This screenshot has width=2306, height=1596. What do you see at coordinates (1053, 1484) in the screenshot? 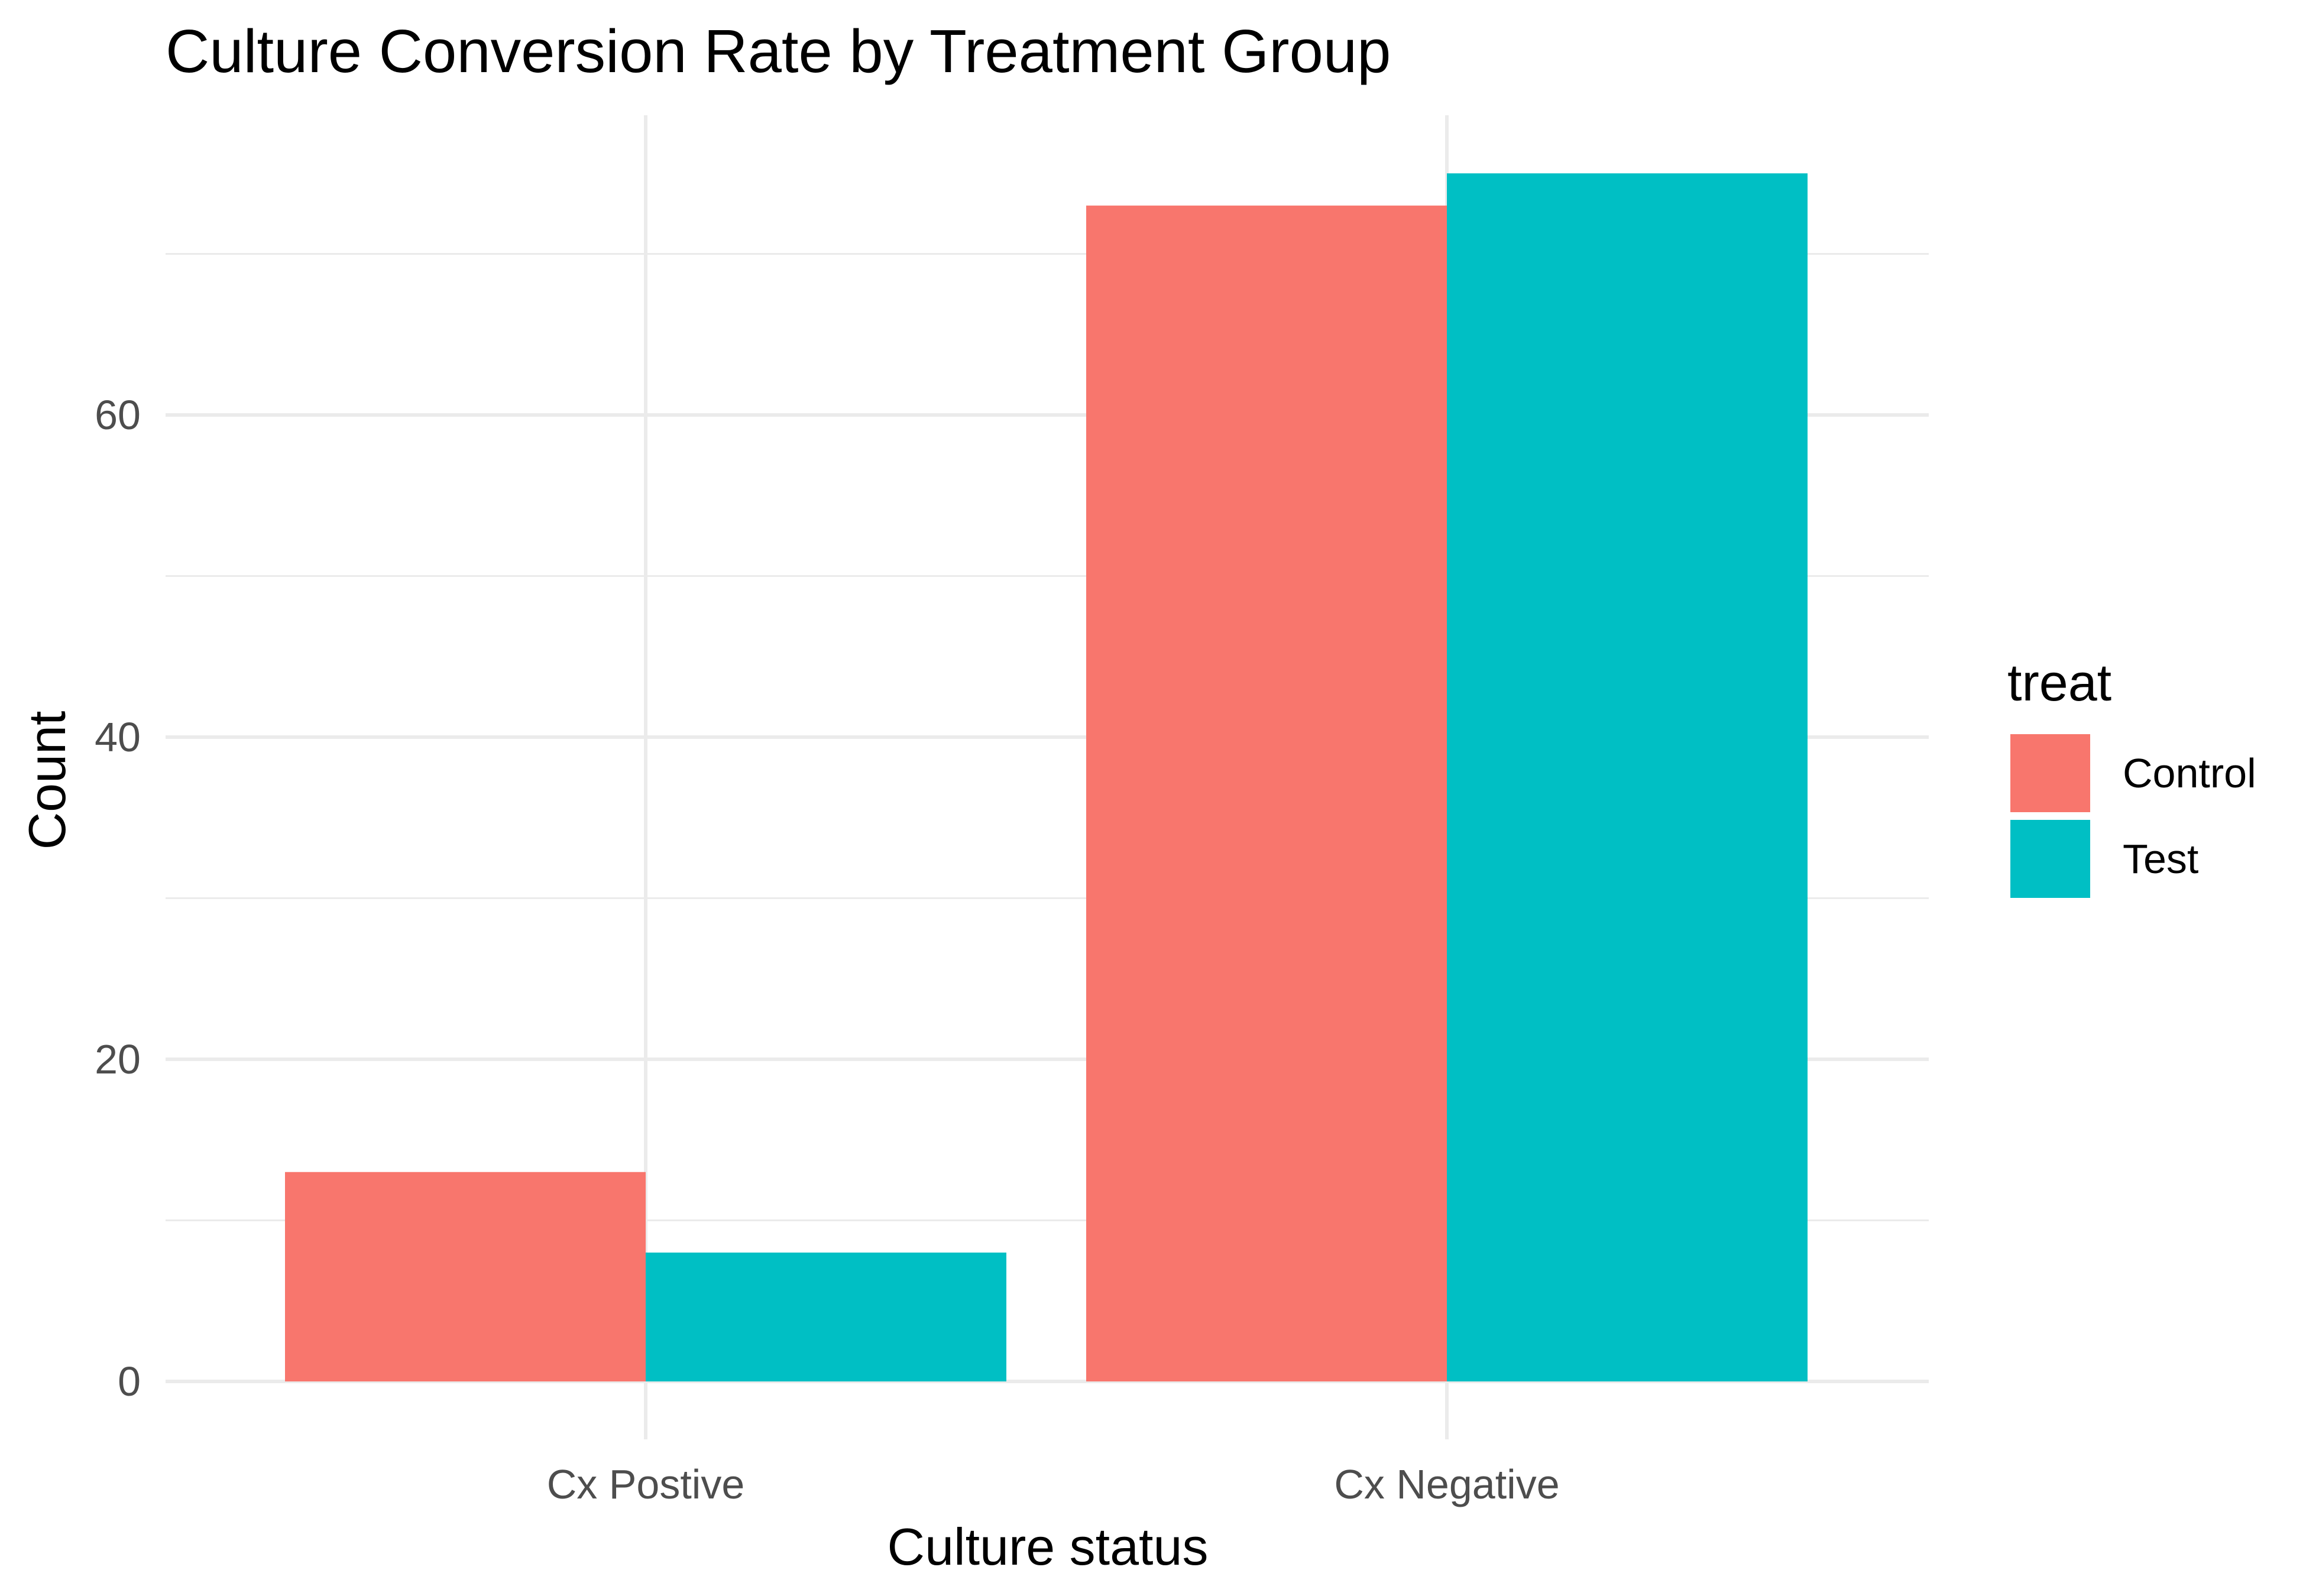
I see `x-axis-ticks: Cx Postive Cx Negative` at bounding box center [1053, 1484].